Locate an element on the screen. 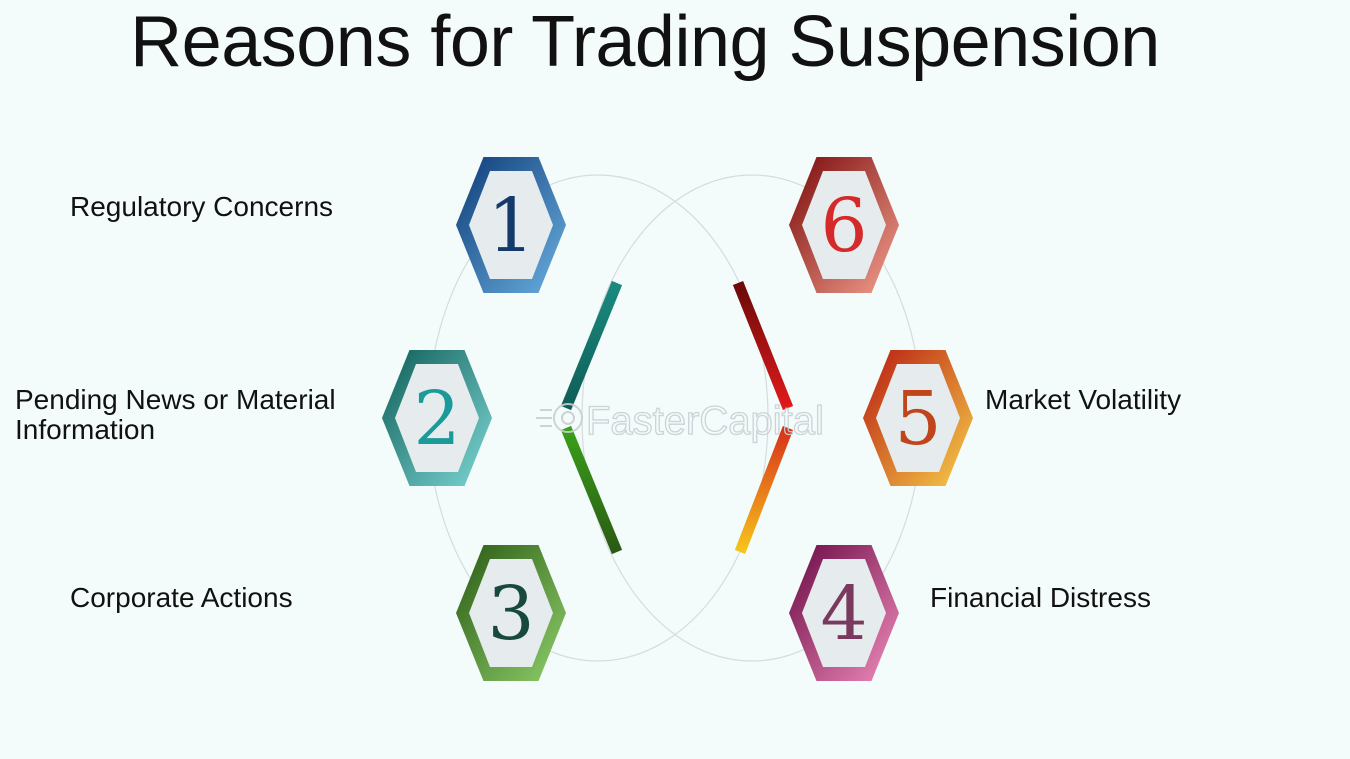  hexagon-number: 1 is located at coordinates (510, 226).